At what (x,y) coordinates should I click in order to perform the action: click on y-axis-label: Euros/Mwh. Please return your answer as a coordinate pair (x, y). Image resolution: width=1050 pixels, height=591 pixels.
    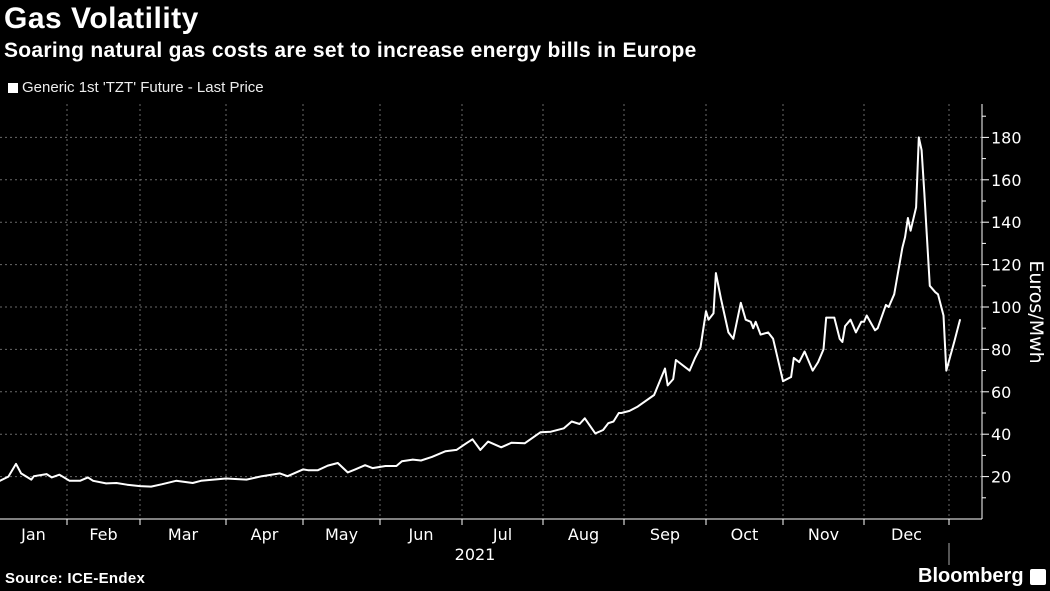
    Looking at the image, I should click on (1036, 311).